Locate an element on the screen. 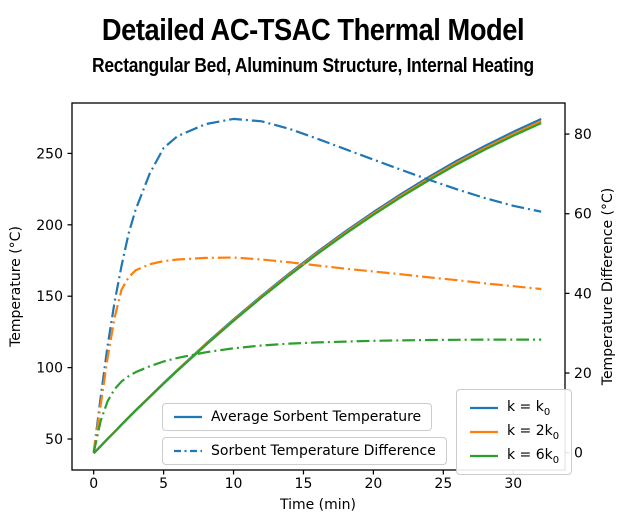  legend-6k0-text: k = 6k is located at coordinates (530, 454).